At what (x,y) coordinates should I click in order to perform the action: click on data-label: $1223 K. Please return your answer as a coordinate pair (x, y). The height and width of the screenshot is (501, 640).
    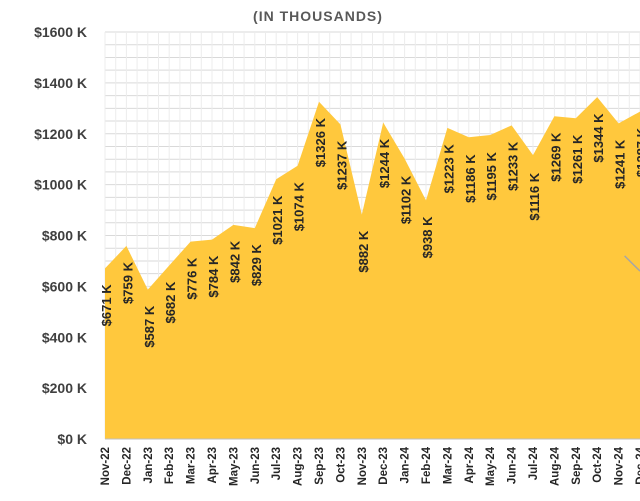
    Looking at the image, I should click on (448, 169).